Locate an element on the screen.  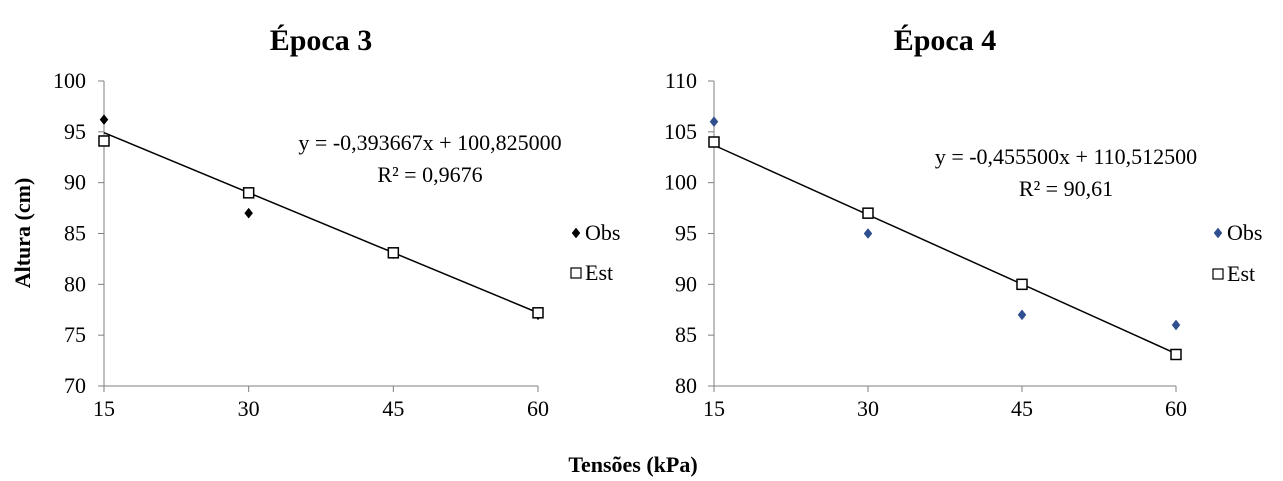
x-axis-title: Tensões (kPa) is located at coordinates (632, 464).